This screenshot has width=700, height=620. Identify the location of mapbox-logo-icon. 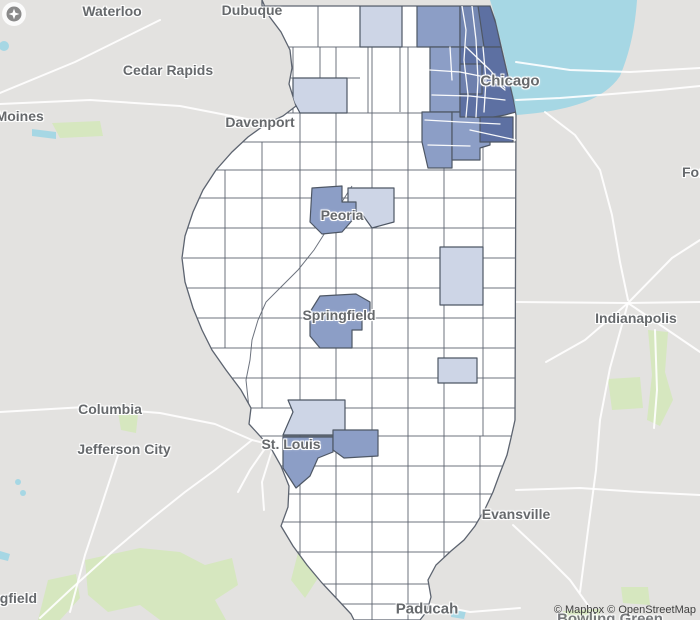
(14, 14).